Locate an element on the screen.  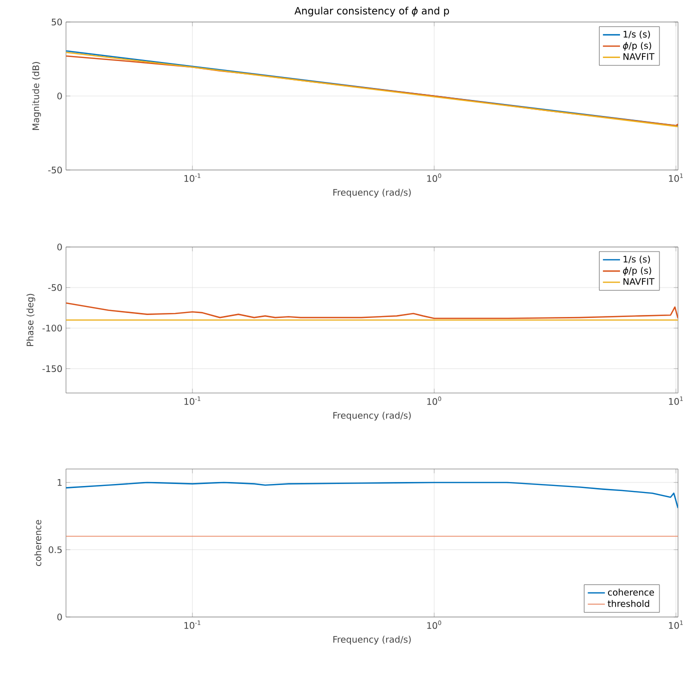
y-axis-title: Magnitude (dB) is located at coordinates (36, 96).